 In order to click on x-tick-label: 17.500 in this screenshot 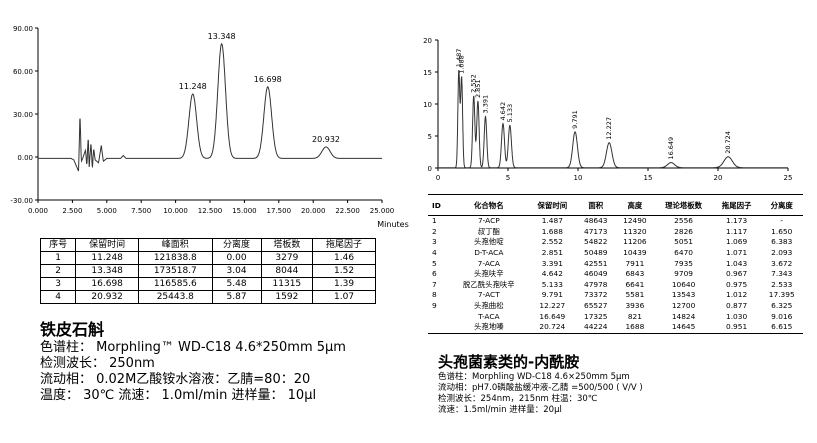, I will do `click(279, 211)`.